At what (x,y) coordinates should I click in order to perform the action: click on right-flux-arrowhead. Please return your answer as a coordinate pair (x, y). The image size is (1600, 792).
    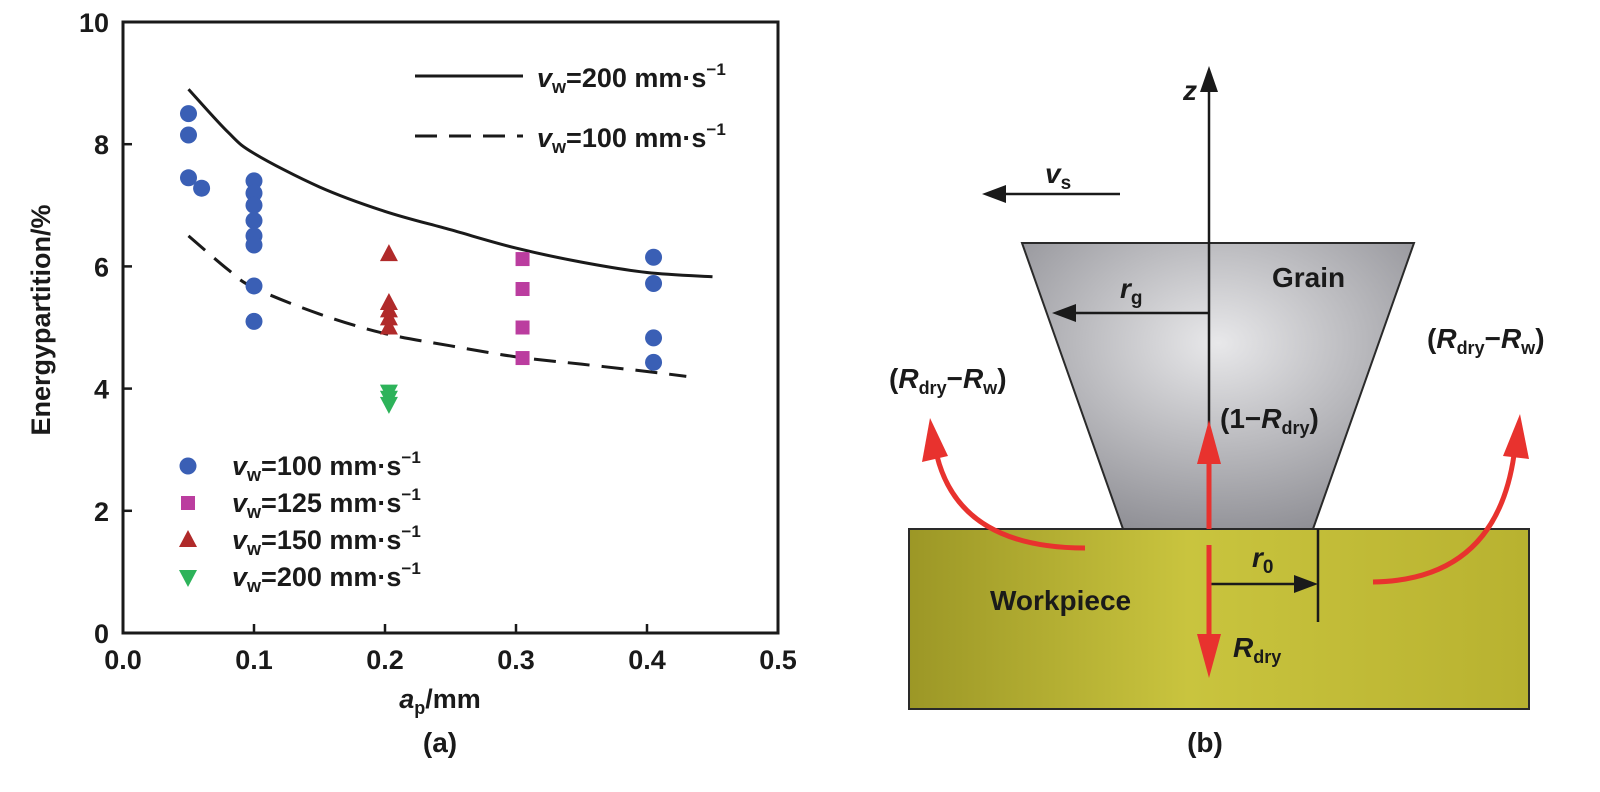
    Looking at the image, I should click on (1516, 436).